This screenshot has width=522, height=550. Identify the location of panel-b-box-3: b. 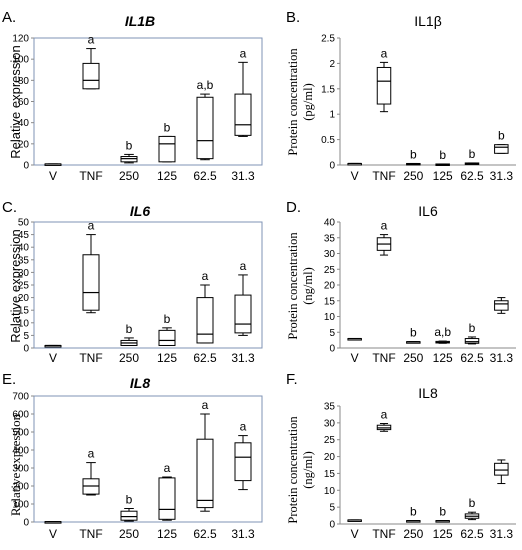
(442, 157).